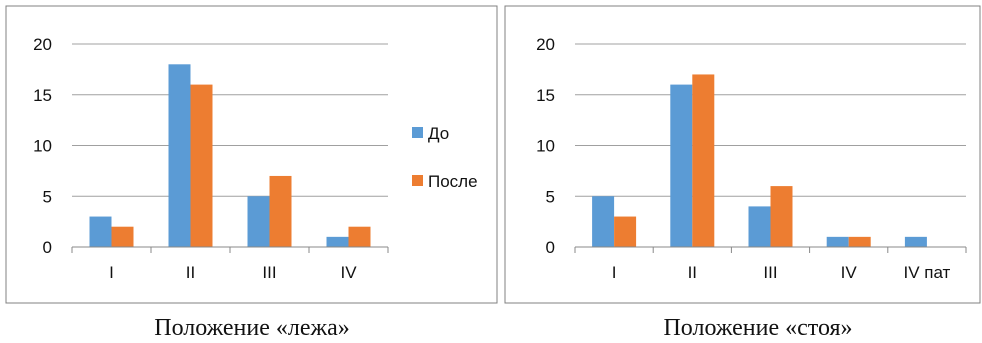 The image size is (982, 343). I want to click on chart-1-grid, so click(230, 120).